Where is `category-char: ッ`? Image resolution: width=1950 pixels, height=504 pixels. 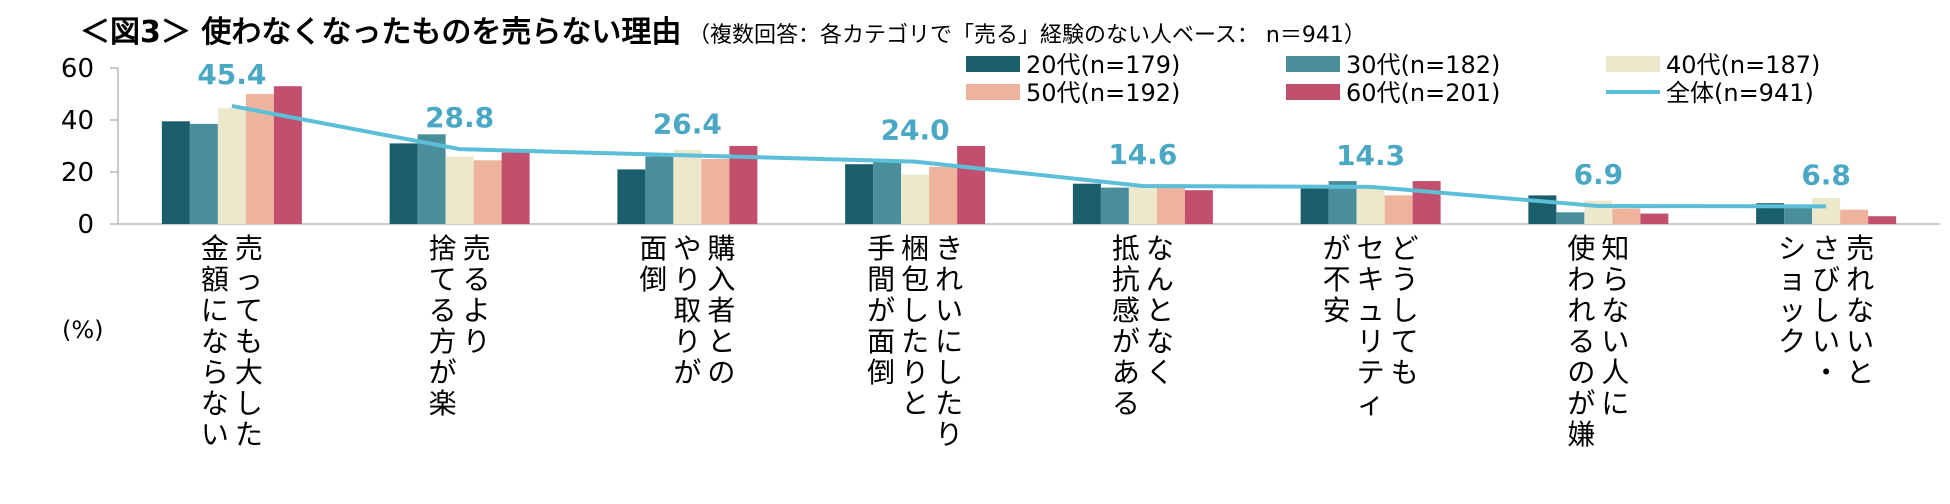
category-char: ッ is located at coordinates (1792, 310).